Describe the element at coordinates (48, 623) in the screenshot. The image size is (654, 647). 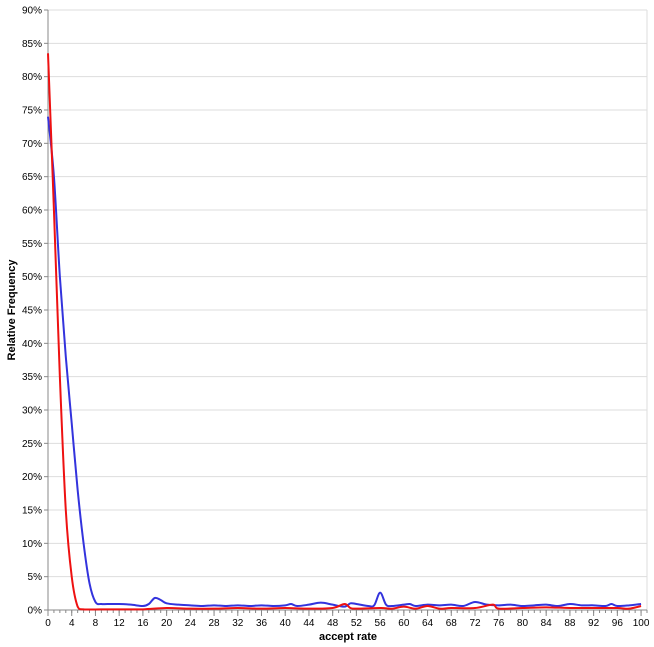
I see `x-tick-label: 0` at that location.